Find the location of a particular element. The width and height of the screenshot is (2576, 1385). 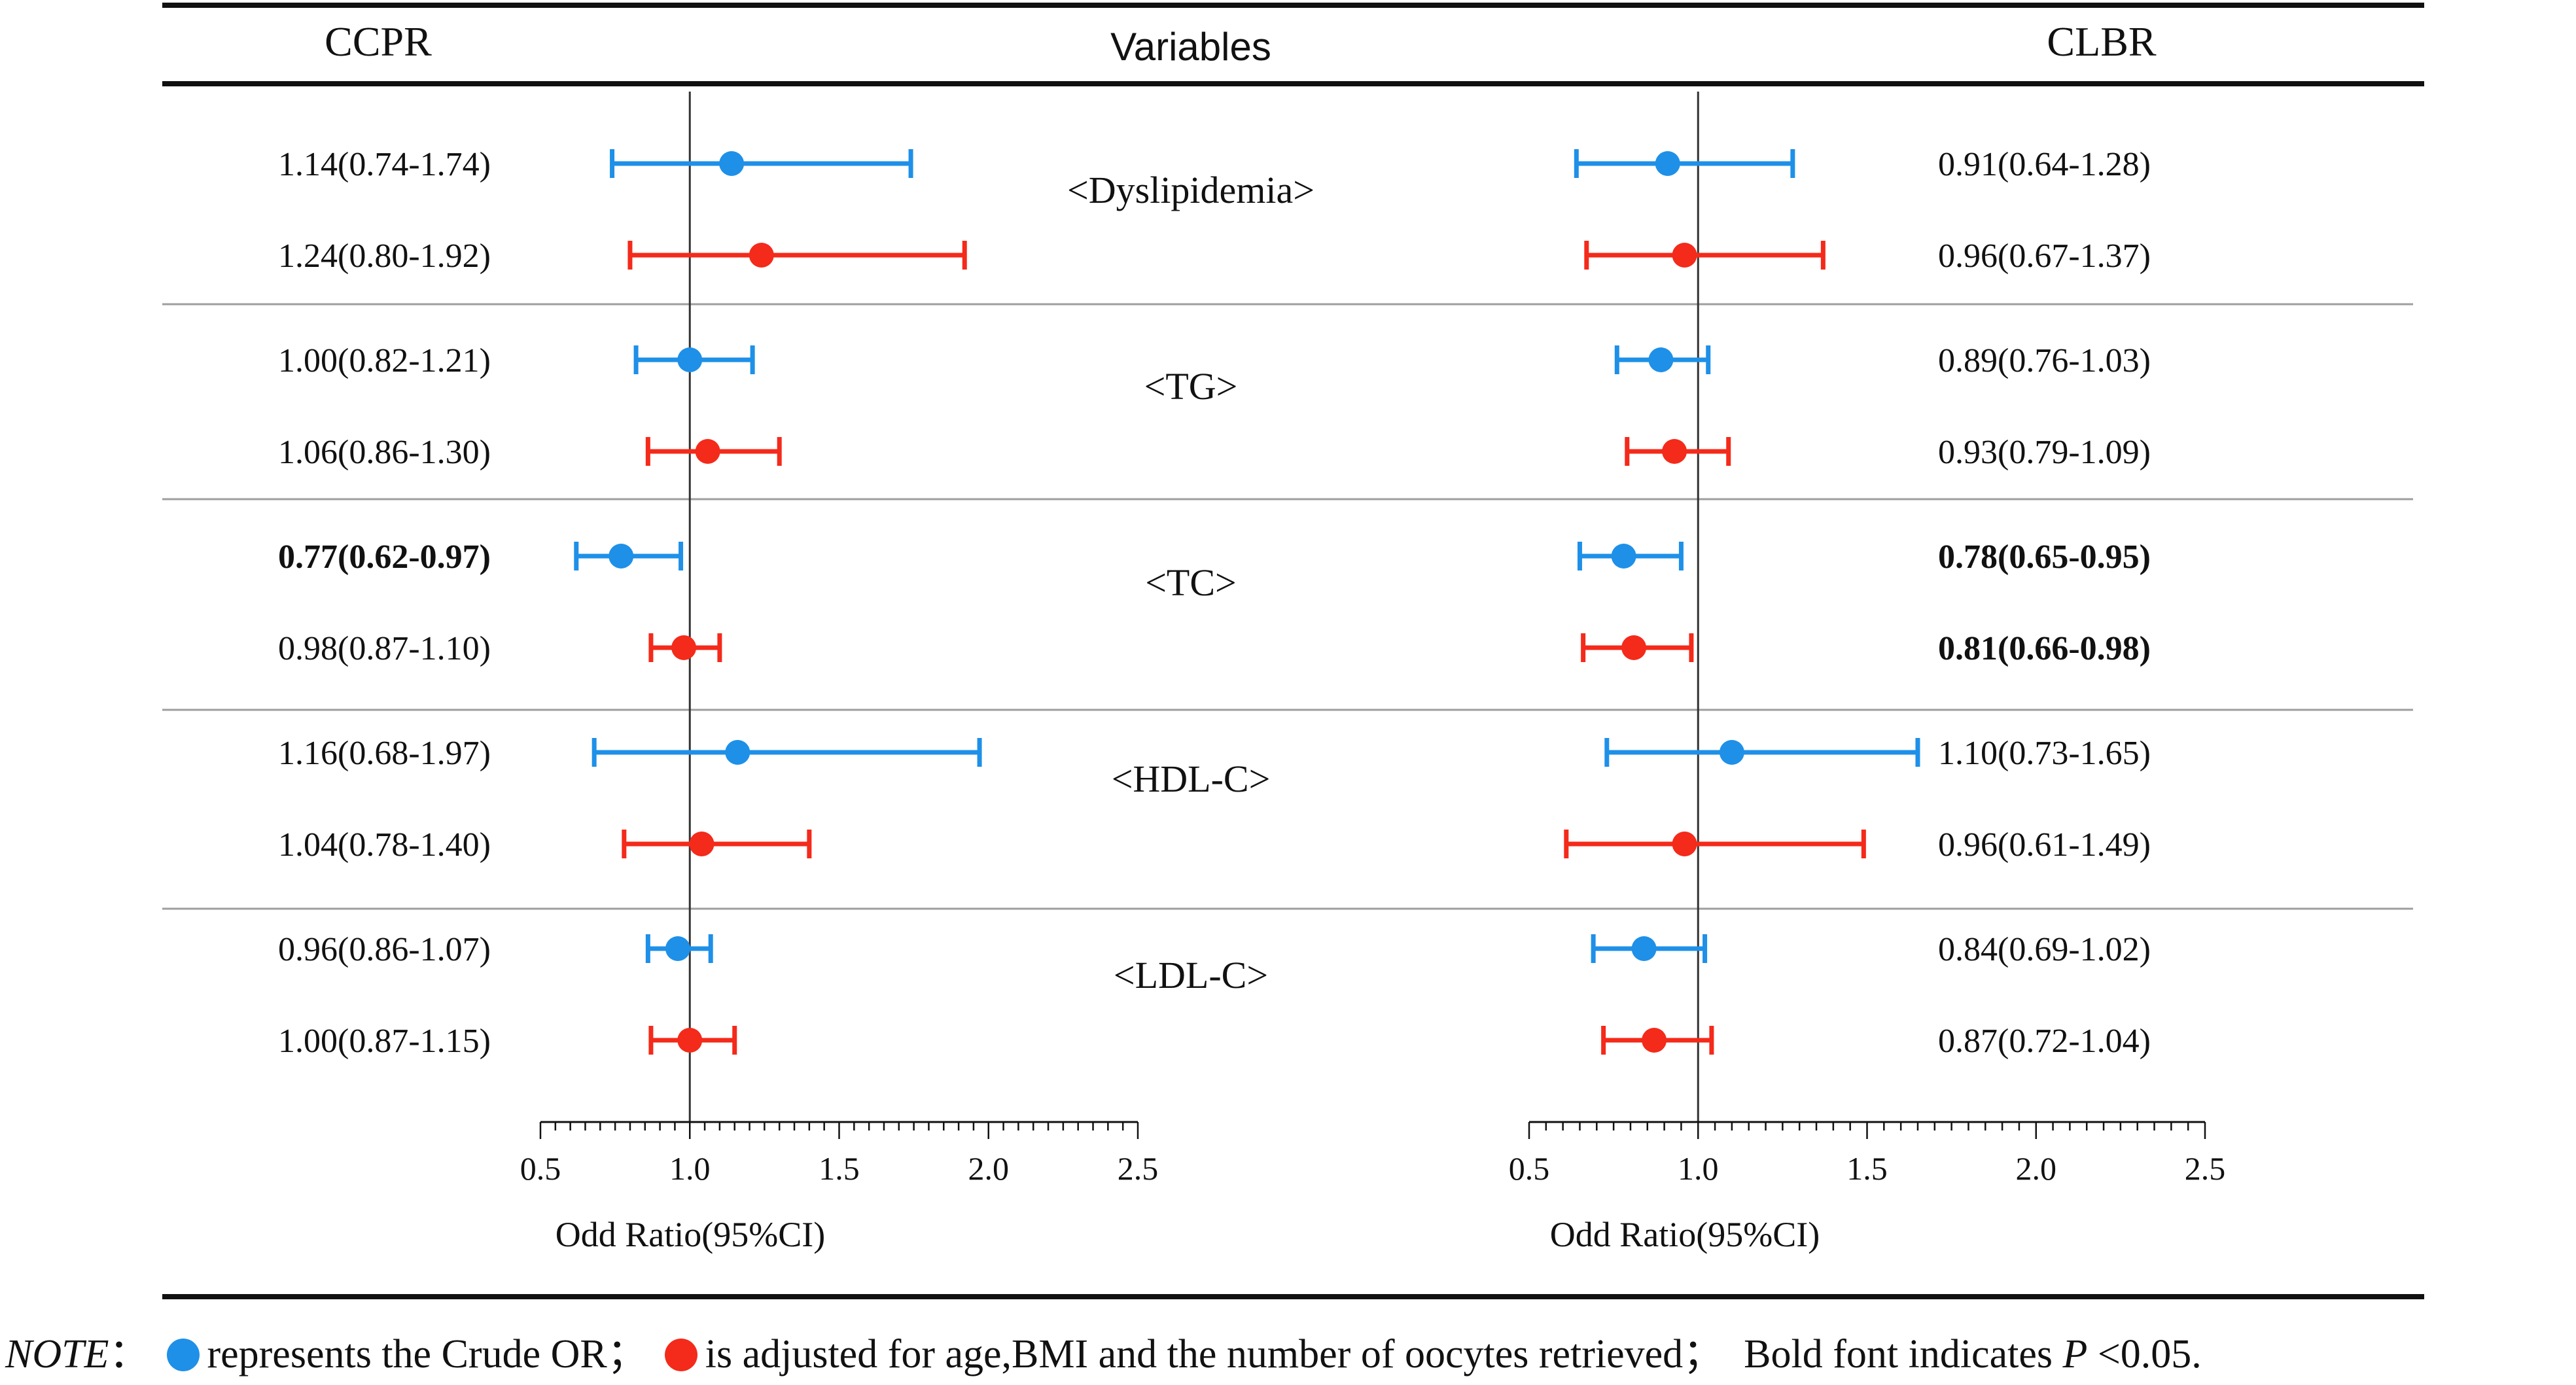

or-ci-label: 0.81(0.66-0.98) is located at coordinates (2045, 648).